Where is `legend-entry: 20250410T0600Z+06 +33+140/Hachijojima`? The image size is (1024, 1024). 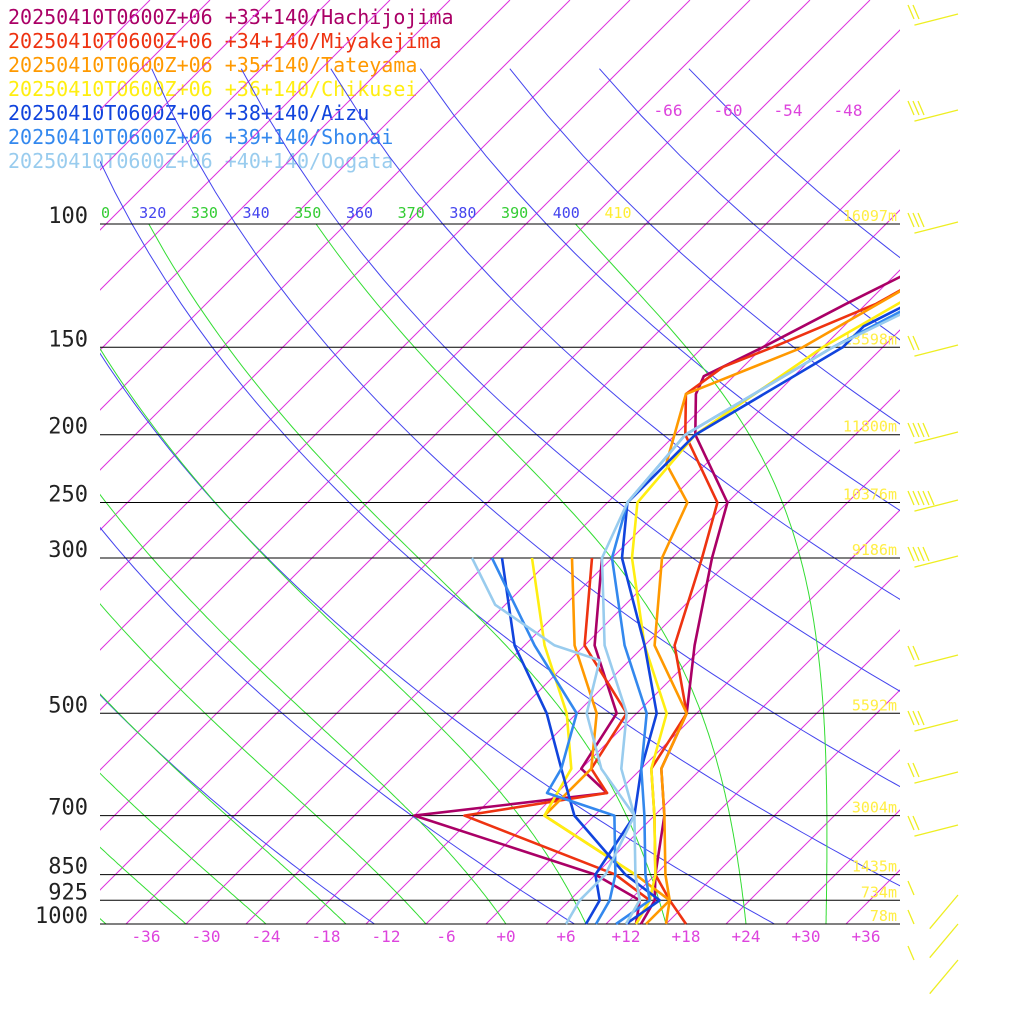 legend-entry: 20250410T0600Z+06 +33+140/Hachijojima is located at coordinates (231, 17).